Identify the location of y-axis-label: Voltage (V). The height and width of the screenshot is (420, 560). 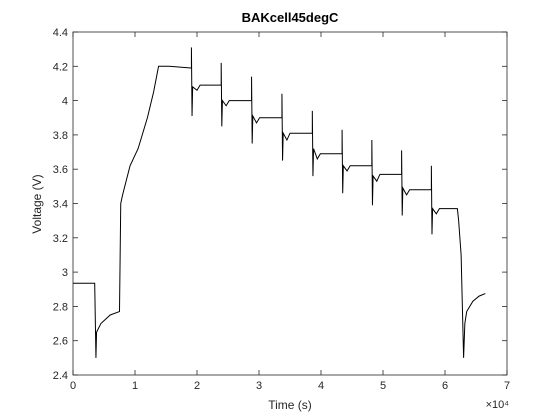
(37, 203).